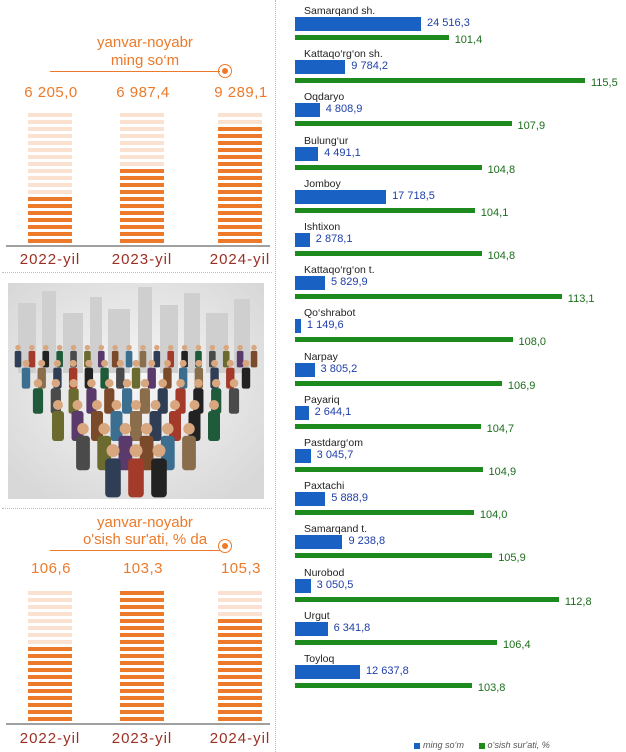 This screenshot has width=626, height=752. Describe the element at coordinates (324, 572) in the screenshot. I see `district-name: Nurobod` at that location.